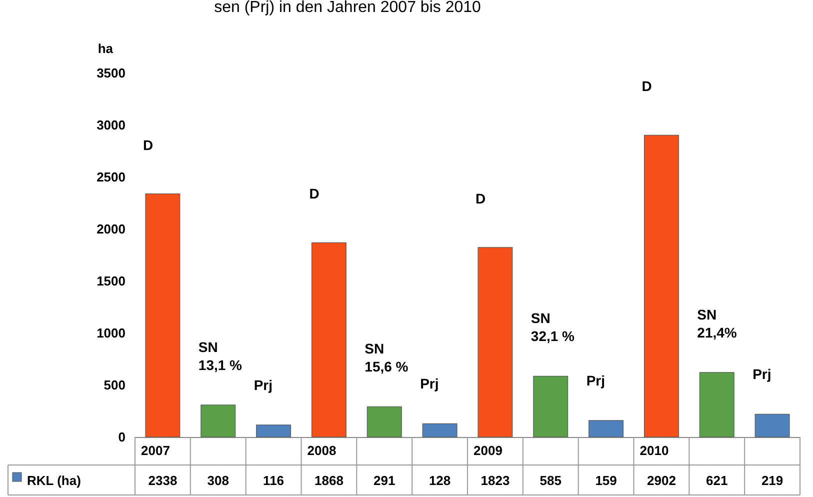  What do you see at coordinates (218, 480) in the screenshot?
I see `data-label: 308` at bounding box center [218, 480].